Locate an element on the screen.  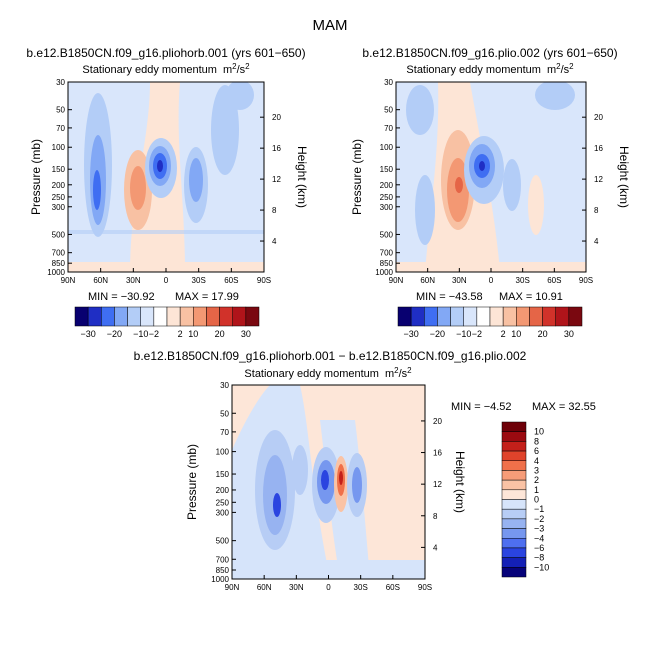
colorbar-label: 20 is located at coordinates (543, 334).